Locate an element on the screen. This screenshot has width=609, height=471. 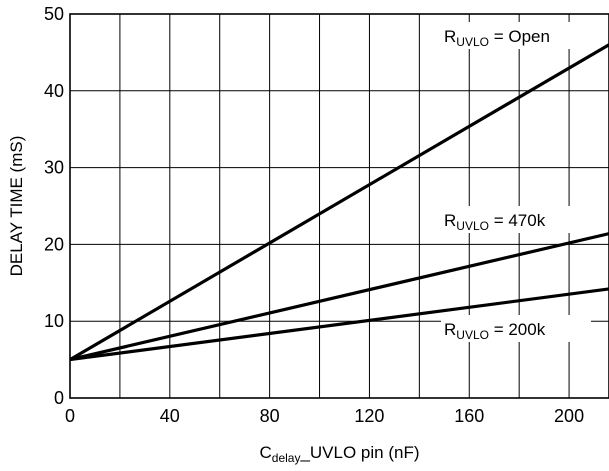
series-label: RUVLO = 200k is located at coordinates (495, 331).